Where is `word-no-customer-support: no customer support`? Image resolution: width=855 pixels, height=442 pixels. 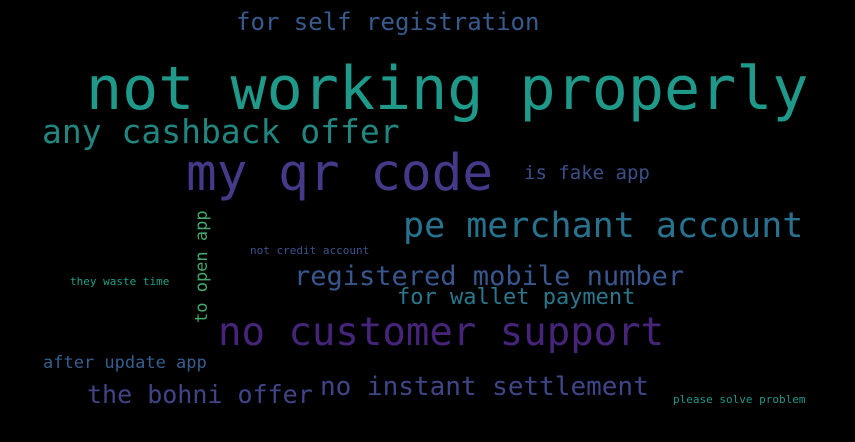 word-no-customer-support: no customer support is located at coordinates (441, 332).